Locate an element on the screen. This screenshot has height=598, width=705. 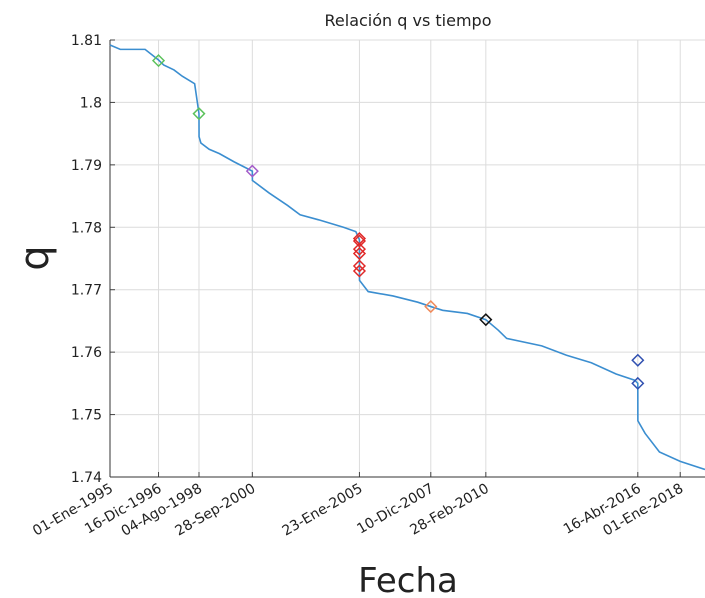
x-tick-label: 23-Ene-2005 is located at coordinates (323, 510).